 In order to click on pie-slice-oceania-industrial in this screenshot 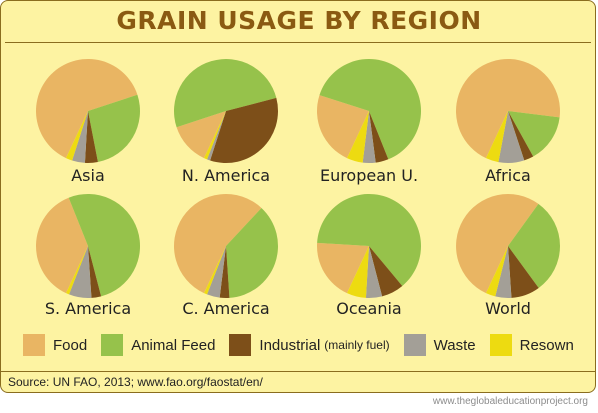, I will do `click(386, 271)`.